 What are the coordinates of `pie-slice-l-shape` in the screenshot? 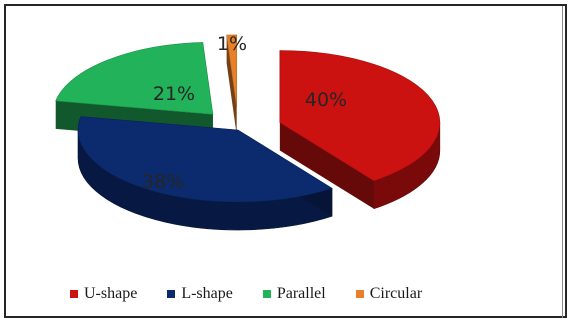 It's located at (205, 159).